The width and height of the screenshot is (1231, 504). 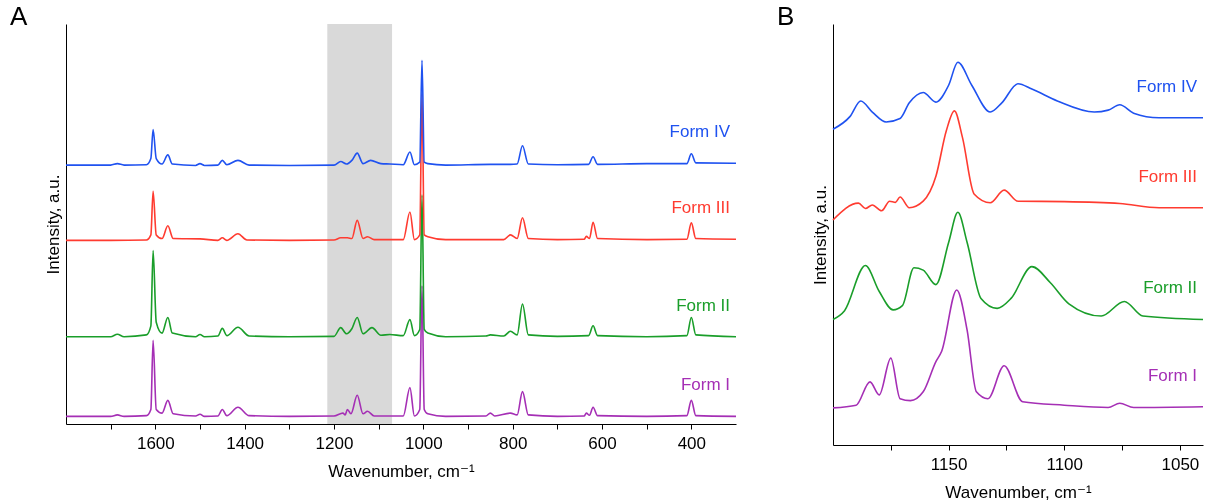 I want to click on chart-title: B, so click(x=786, y=16).